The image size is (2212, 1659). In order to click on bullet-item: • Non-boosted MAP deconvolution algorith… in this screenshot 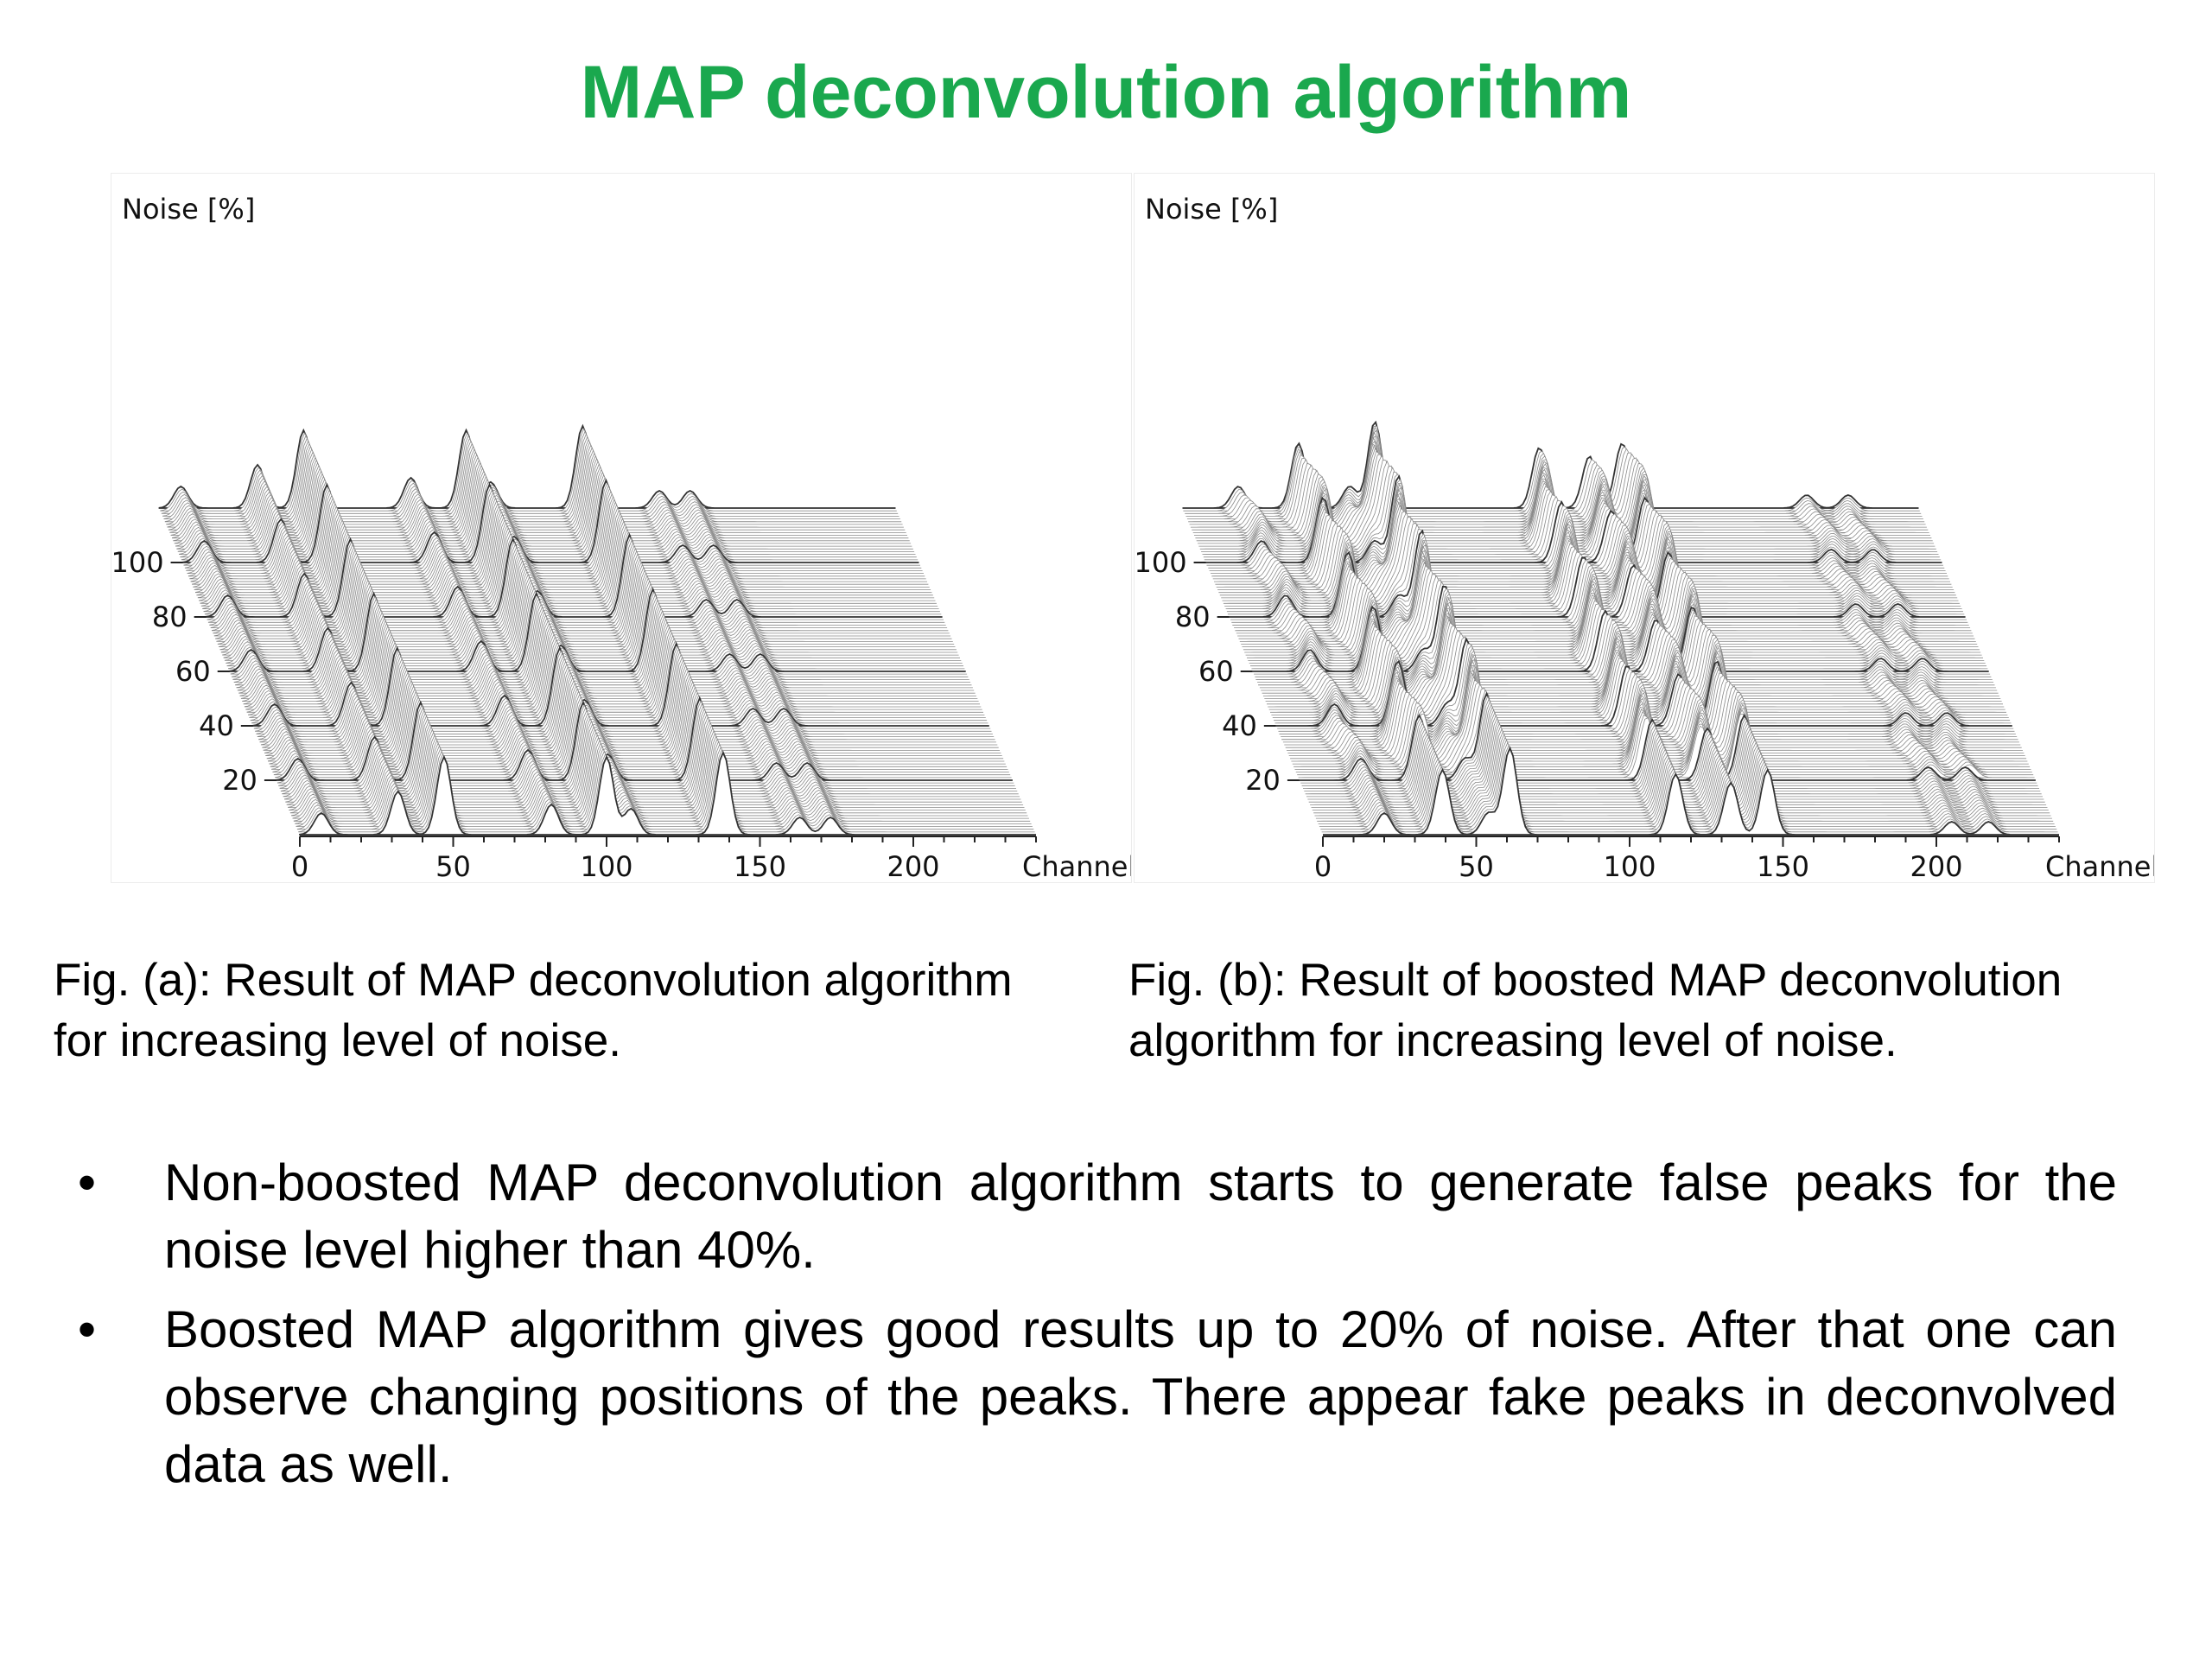, I will do `click(1097, 1216)`.